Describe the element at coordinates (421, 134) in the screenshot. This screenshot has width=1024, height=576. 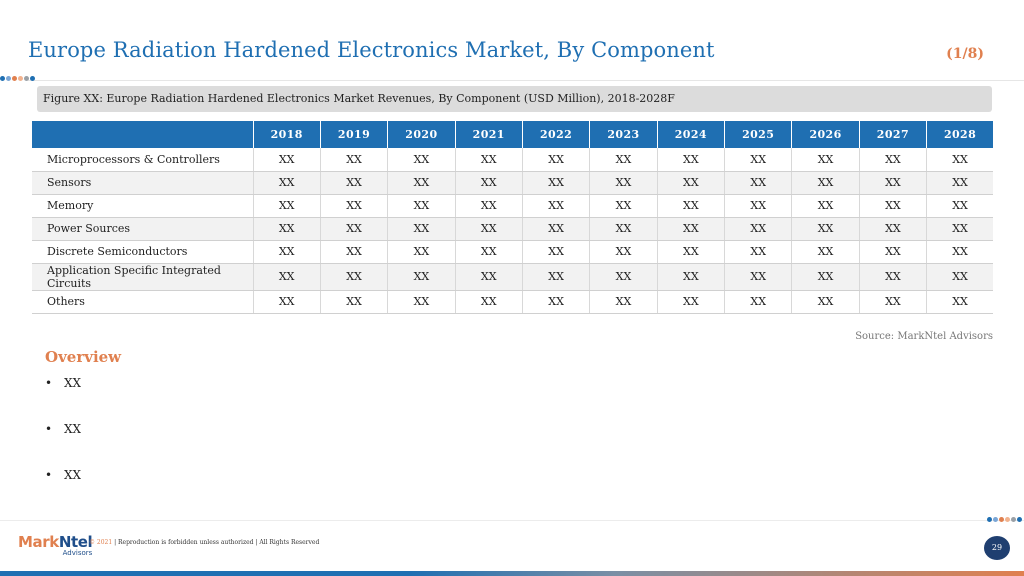
I see `year-header-2020: 2020` at that location.